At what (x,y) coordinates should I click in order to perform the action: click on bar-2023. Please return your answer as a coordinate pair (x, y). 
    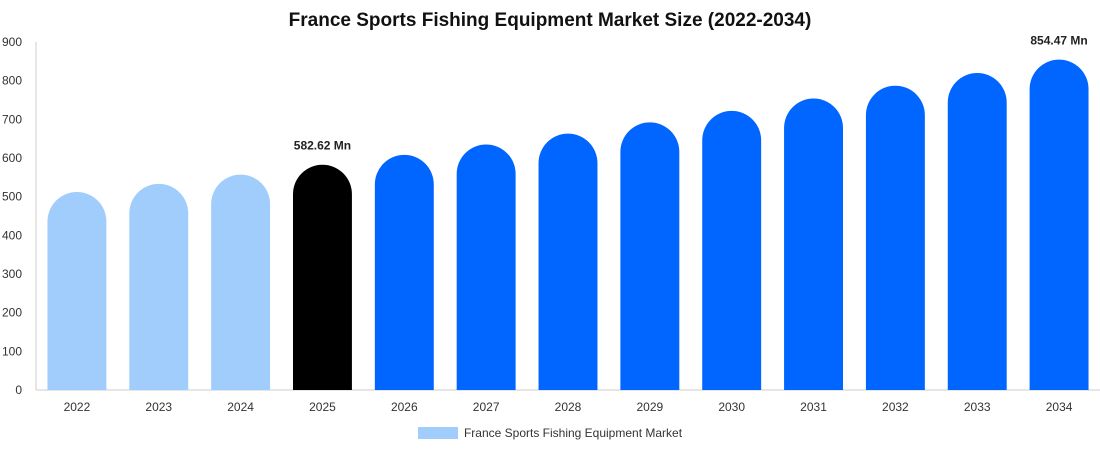
    Looking at the image, I should click on (159, 286).